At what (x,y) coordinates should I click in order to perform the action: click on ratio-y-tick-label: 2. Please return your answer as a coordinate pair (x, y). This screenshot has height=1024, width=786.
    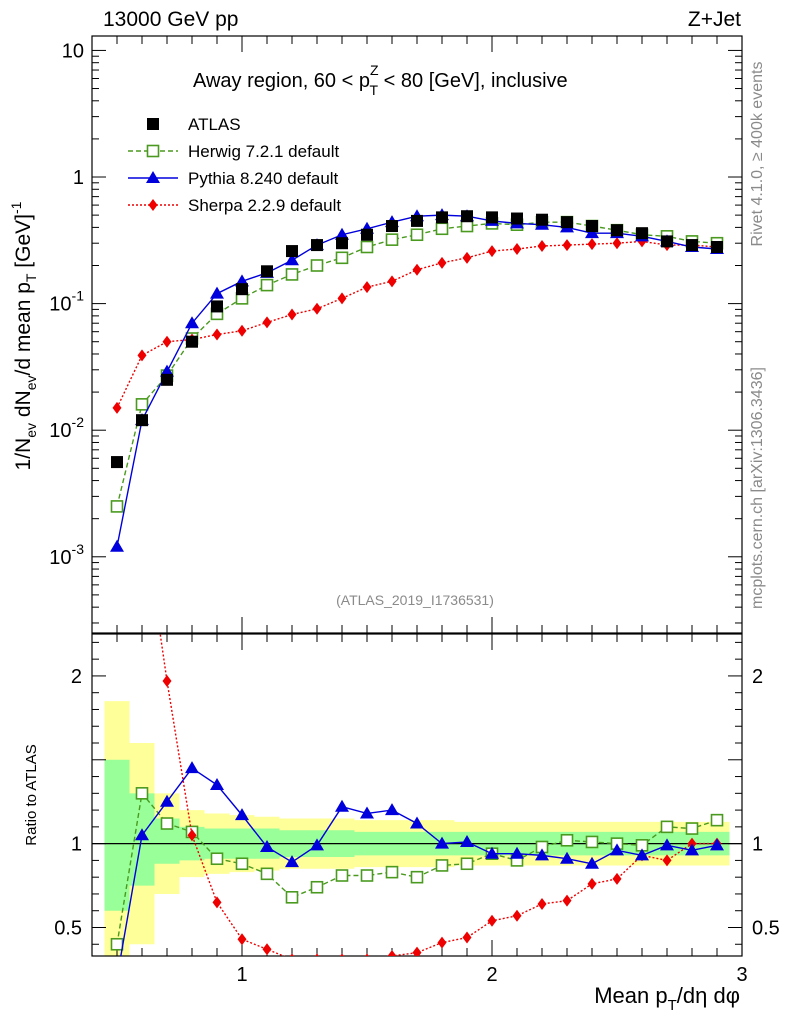
    Looking at the image, I should click on (76, 677).